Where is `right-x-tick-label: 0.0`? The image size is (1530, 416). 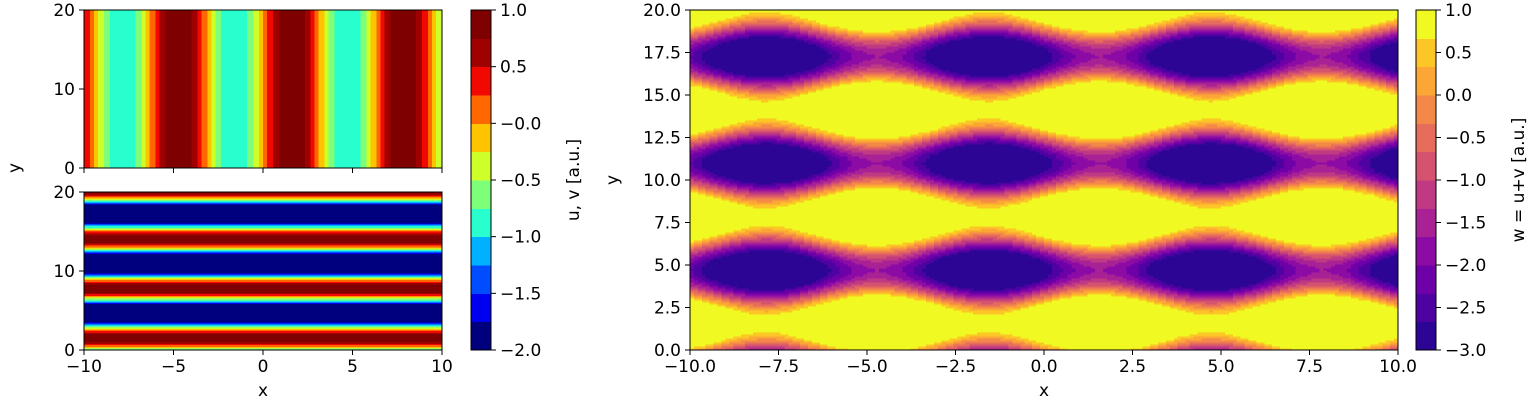
right-x-tick-label: 0.0 is located at coordinates (1043, 367).